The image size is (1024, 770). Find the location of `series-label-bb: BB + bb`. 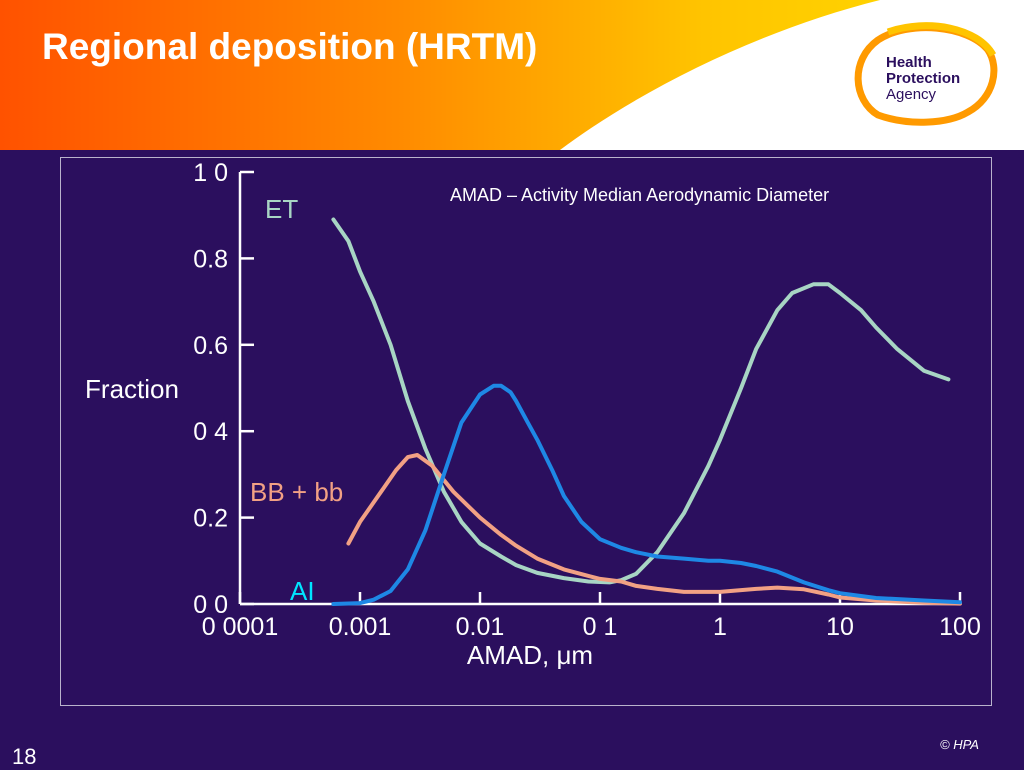

series-label-bb: BB + bb is located at coordinates (296, 492).